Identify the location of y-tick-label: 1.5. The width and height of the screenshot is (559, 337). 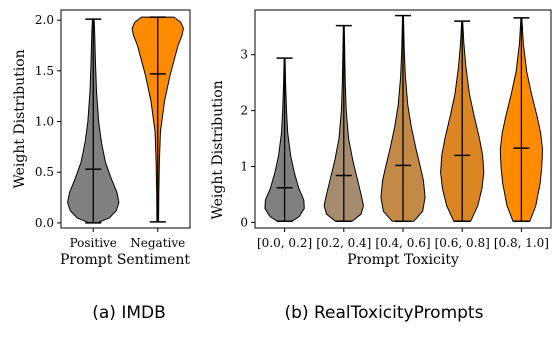
(44, 71).